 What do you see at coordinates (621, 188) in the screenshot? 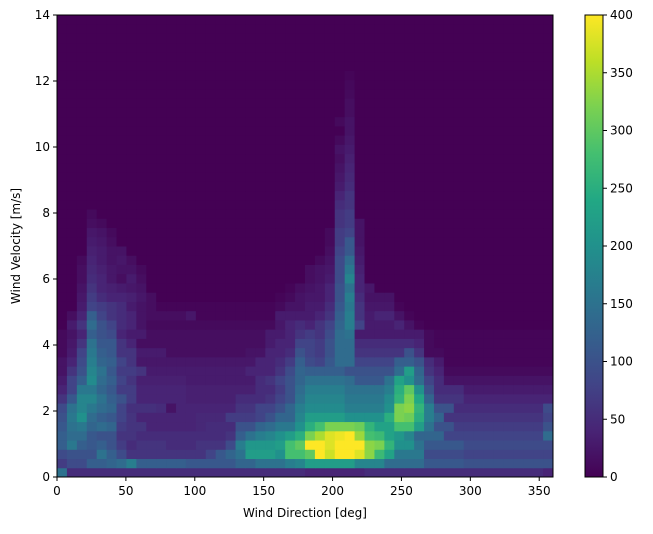
I see `colorbar-tick-label: 250` at bounding box center [621, 188].